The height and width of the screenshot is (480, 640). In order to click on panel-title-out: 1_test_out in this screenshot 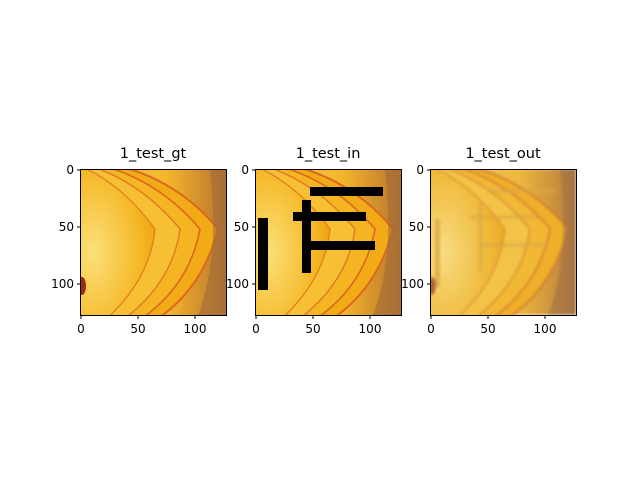, I will do `click(503, 154)`.